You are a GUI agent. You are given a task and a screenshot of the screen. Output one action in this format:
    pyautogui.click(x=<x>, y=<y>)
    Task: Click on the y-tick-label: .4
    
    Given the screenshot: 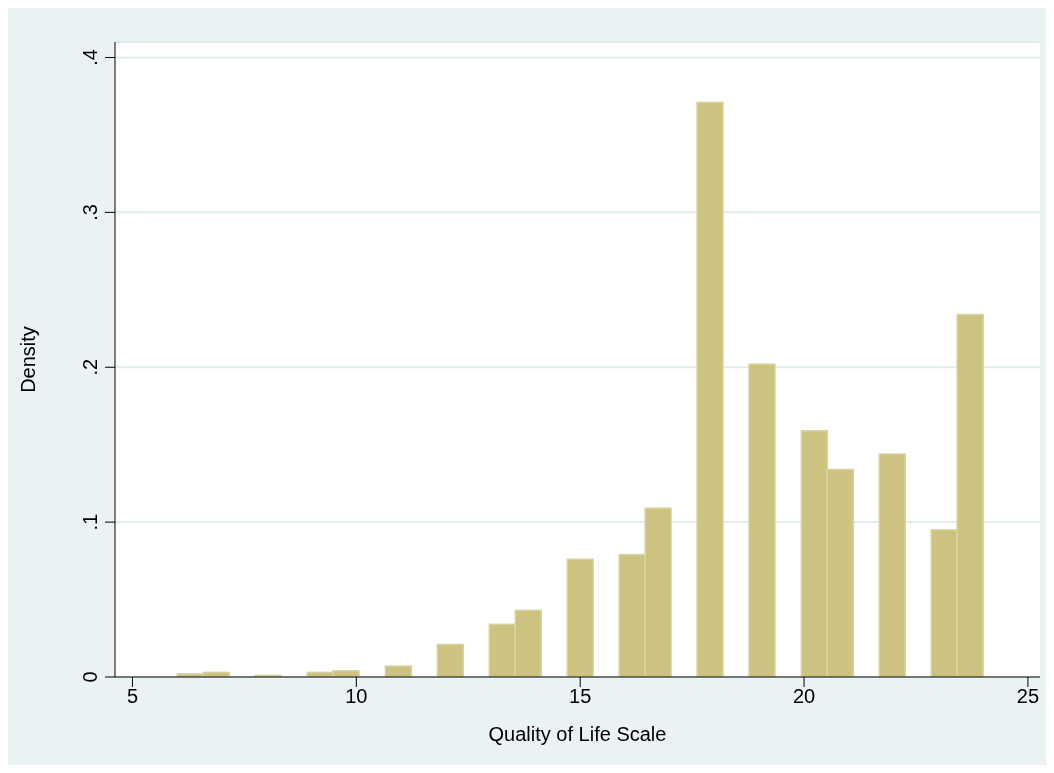 What is the action you would take?
    pyautogui.click(x=90, y=57)
    